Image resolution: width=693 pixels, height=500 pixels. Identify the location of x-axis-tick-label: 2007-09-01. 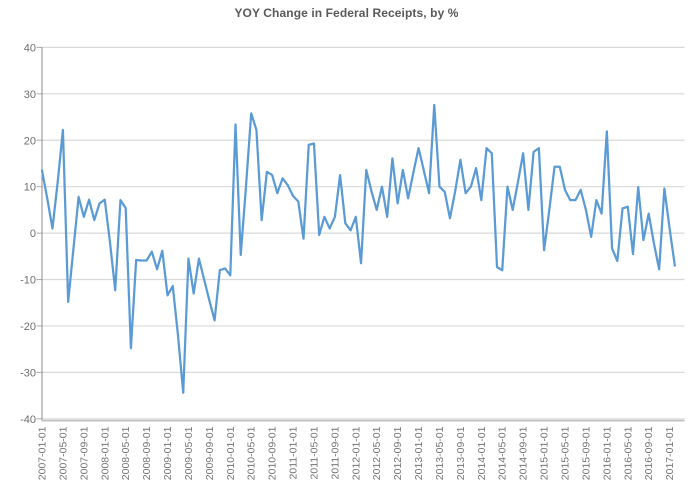
(84, 453).